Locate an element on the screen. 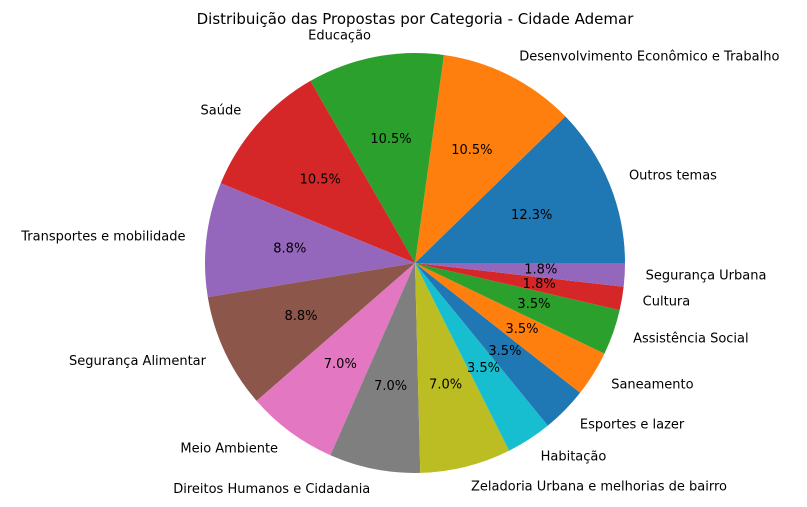 This screenshot has height=507, width=807. pie-slice-percent: 12.3% is located at coordinates (531, 215).